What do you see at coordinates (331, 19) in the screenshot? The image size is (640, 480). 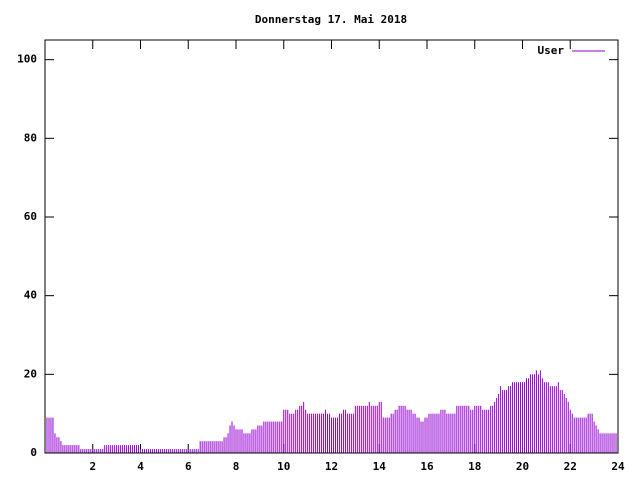 I see `chart-title: Donnerstag 17. Mai 2018` at bounding box center [331, 19].